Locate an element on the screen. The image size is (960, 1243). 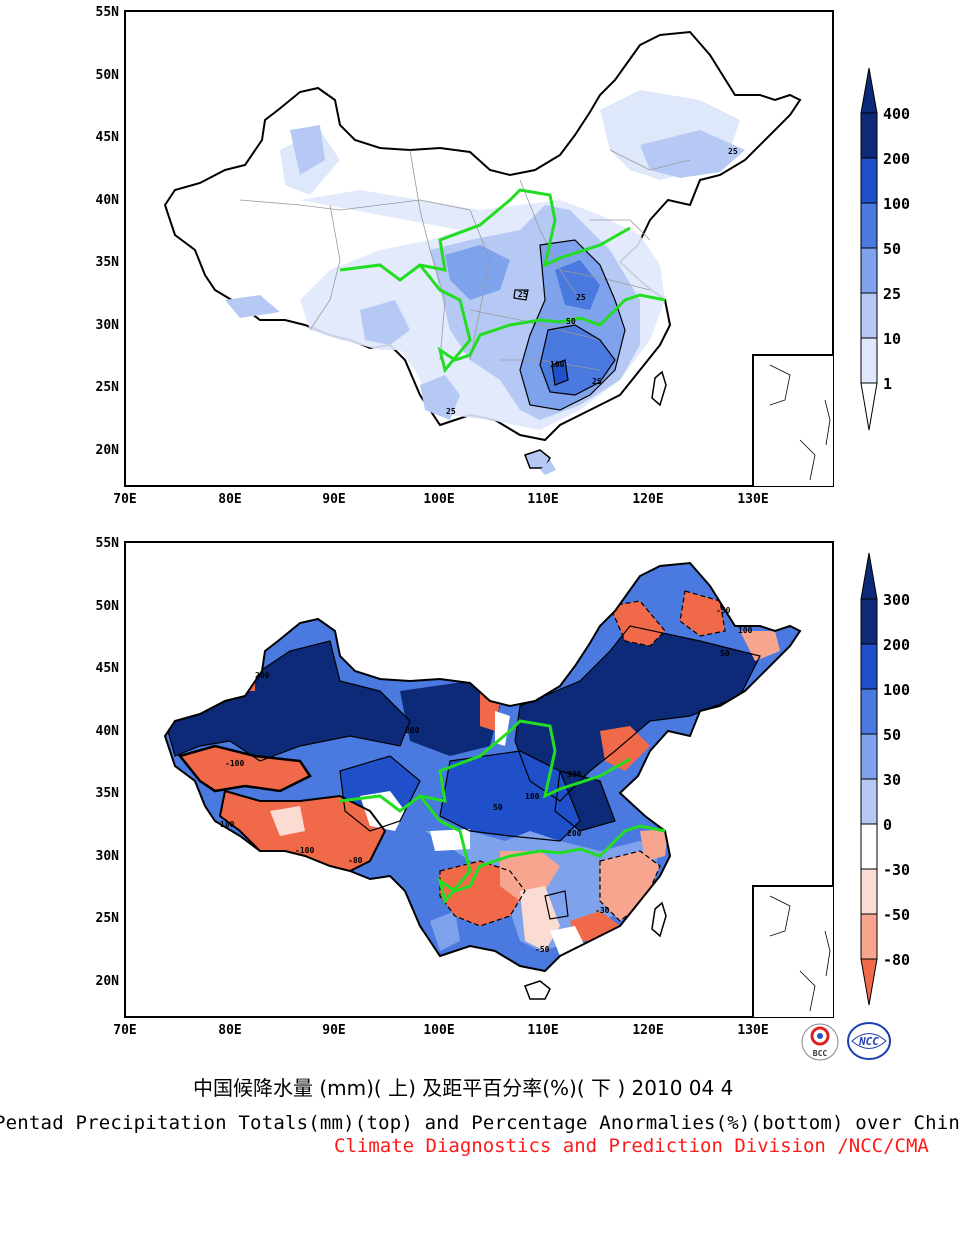
bcc-logo: BCC is located at coordinates (820, 1042).